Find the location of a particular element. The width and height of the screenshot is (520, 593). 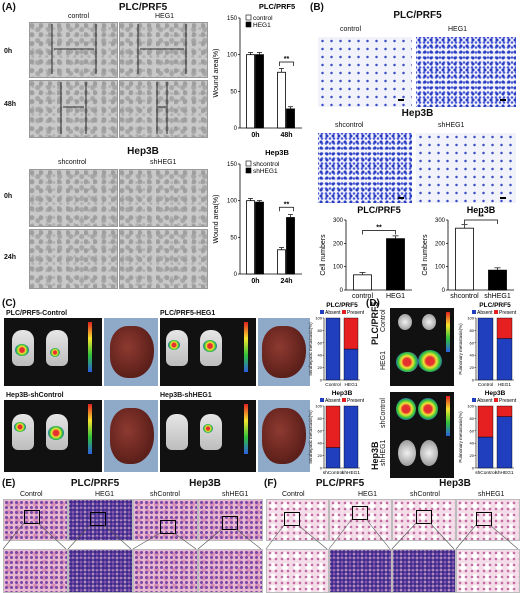

a-col-heg1: HEG1 is located at coordinates (165, 16).